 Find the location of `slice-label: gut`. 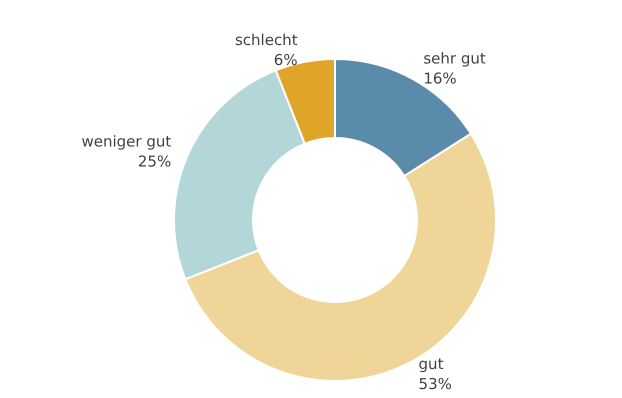

slice-label: gut is located at coordinates (431, 364).